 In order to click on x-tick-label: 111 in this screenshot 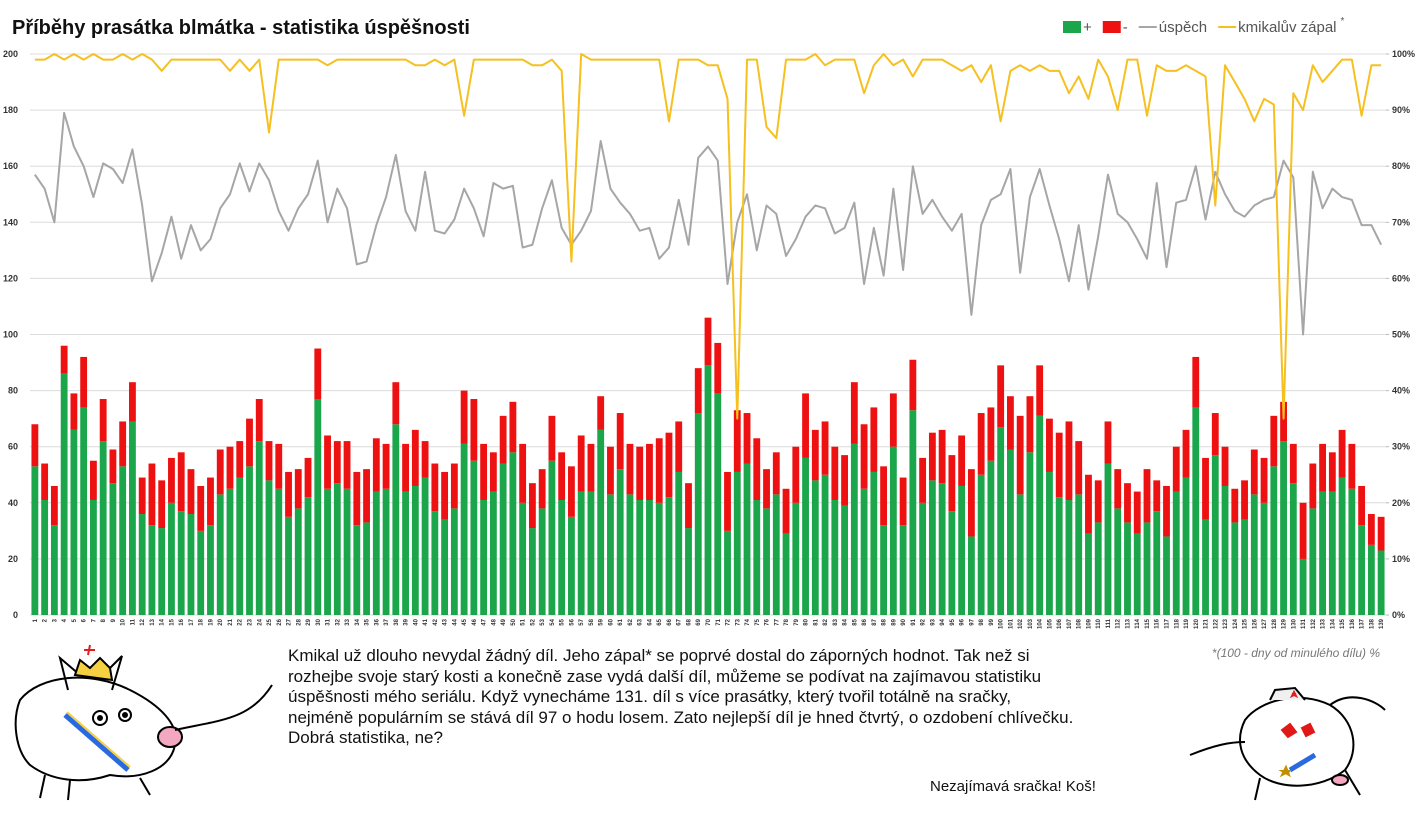, I will do `click(1109, 623)`.